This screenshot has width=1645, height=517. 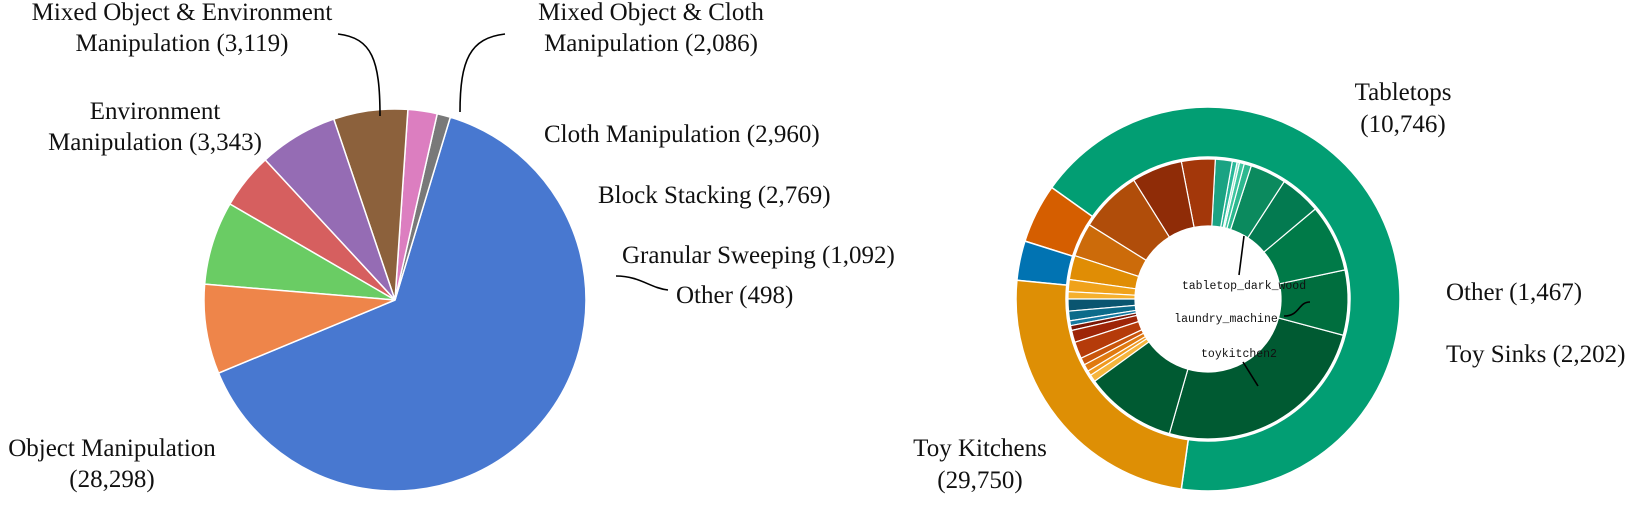 I want to click on label-mixed-env-l2: Manipulation (3,119), so click(x=182, y=43).